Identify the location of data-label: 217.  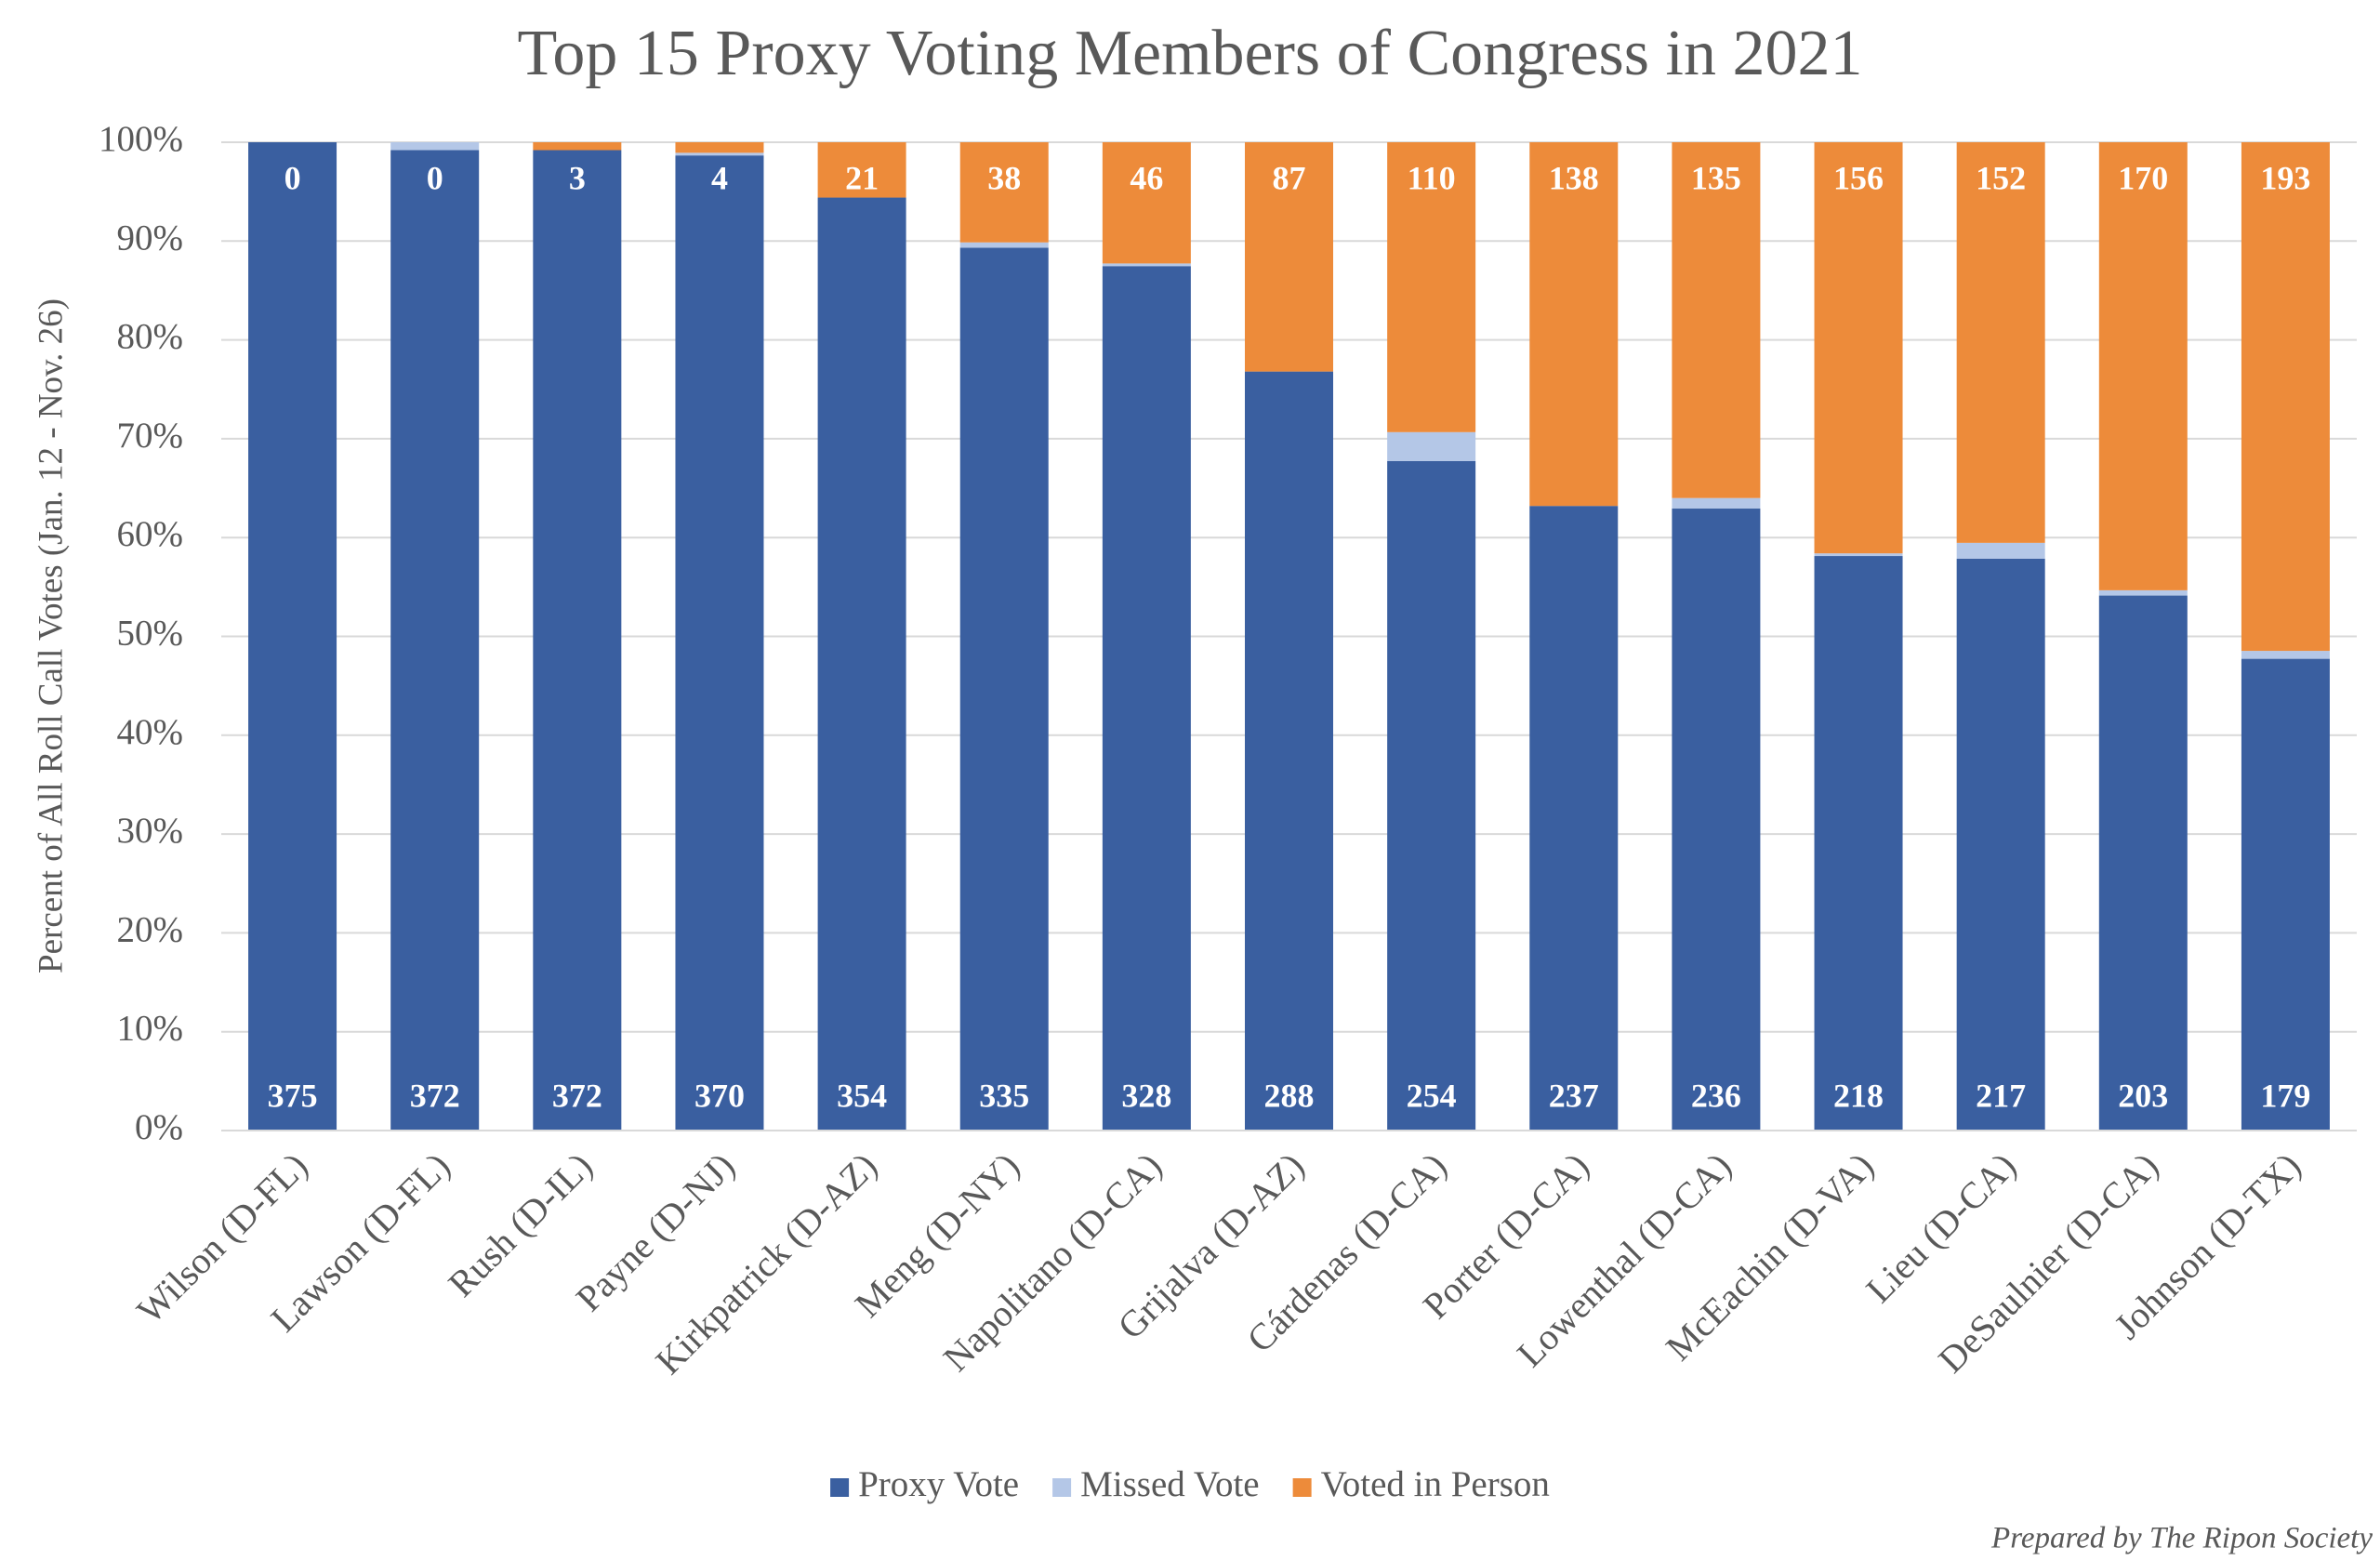
(2001, 1095).